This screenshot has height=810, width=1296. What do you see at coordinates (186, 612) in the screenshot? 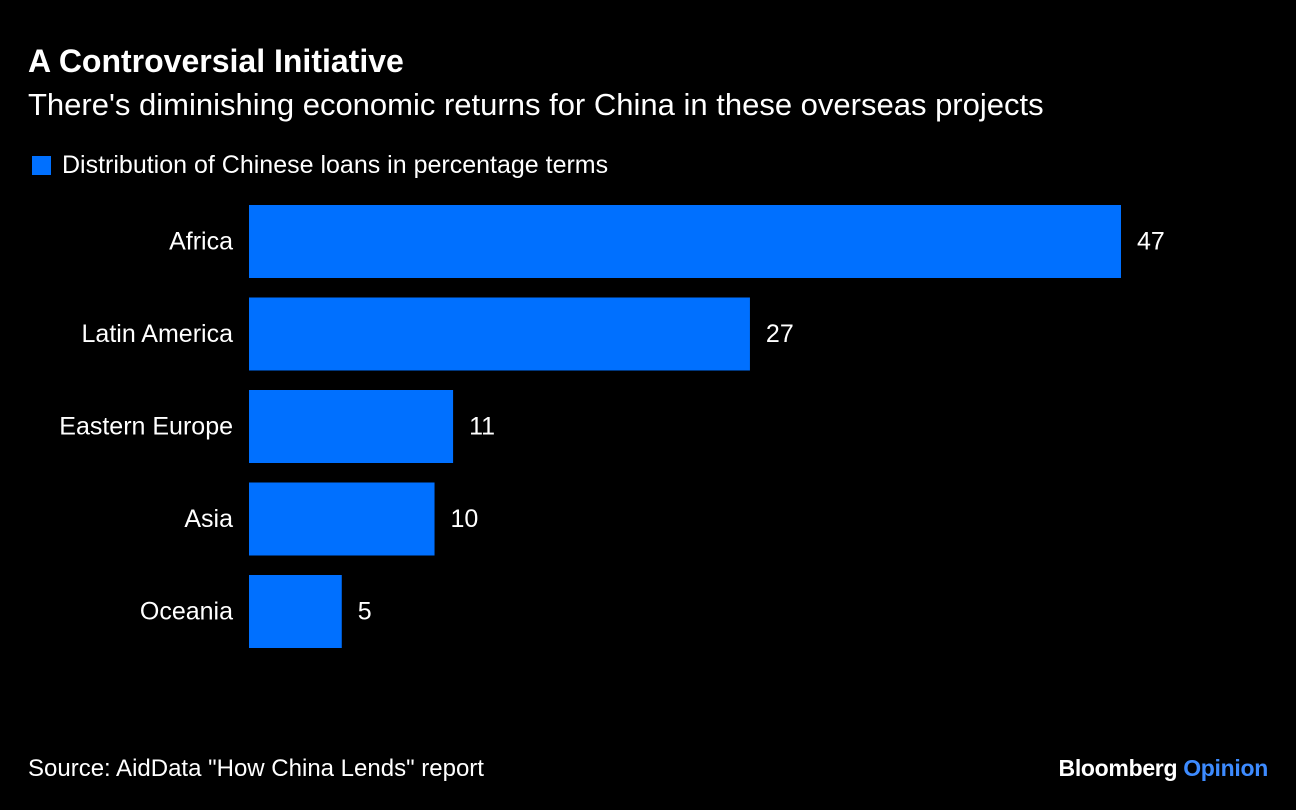
I see `category-label: Oceania` at bounding box center [186, 612].